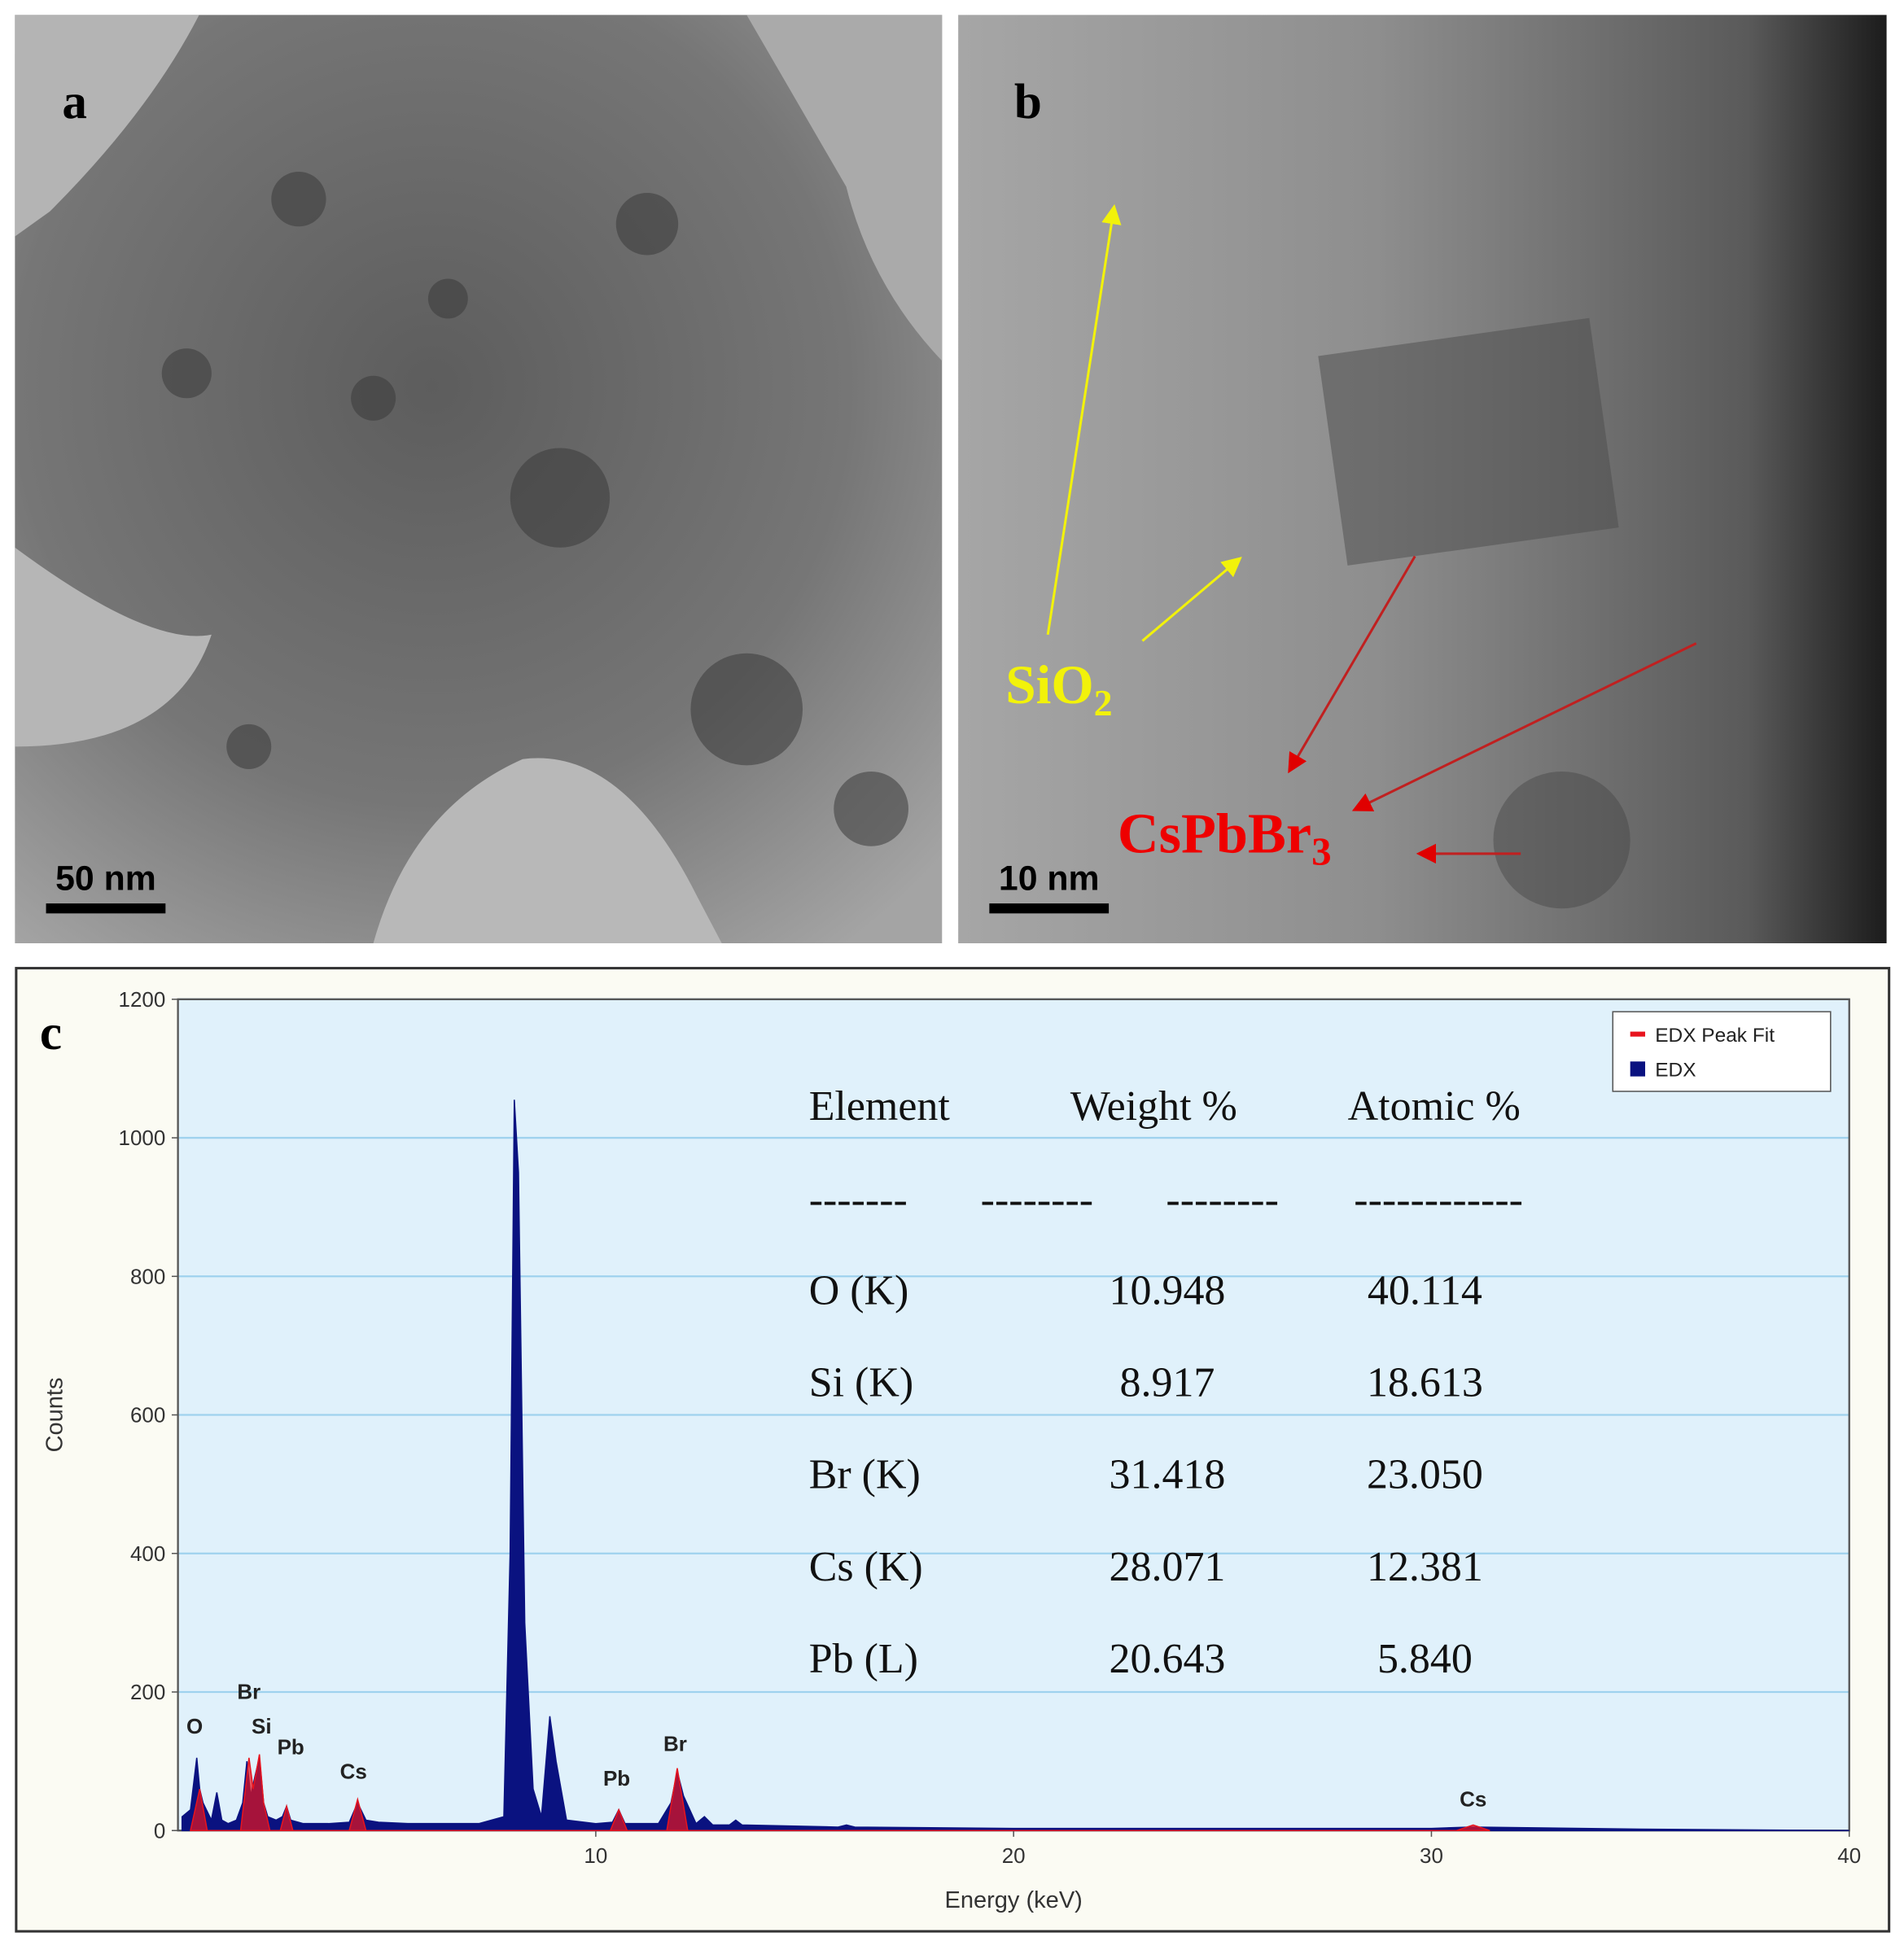 Image resolution: width=1904 pixels, height=1950 pixels. Describe the element at coordinates (1028, 102) in the screenshot. I see `panel-label: b` at that location.